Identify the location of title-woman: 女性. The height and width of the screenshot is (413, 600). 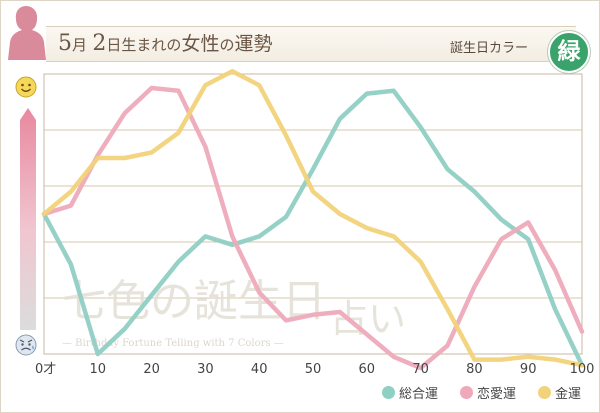
(200, 44).